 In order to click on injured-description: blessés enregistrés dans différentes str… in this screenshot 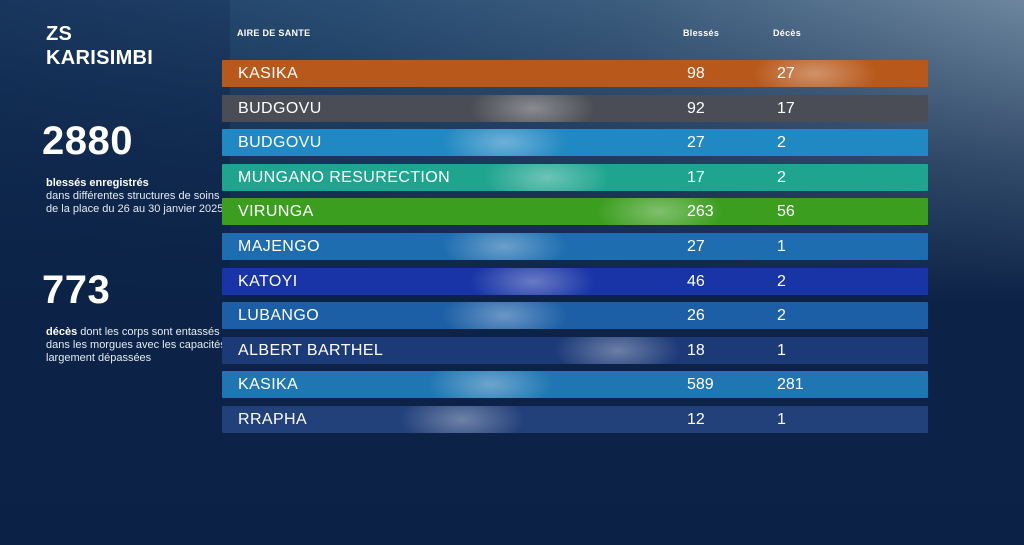, I will do `click(136, 196)`.